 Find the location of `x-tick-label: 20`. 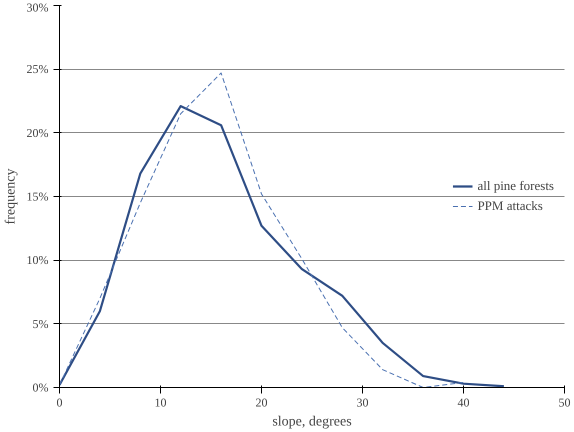

x-tick-label: 20 is located at coordinates (262, 403).